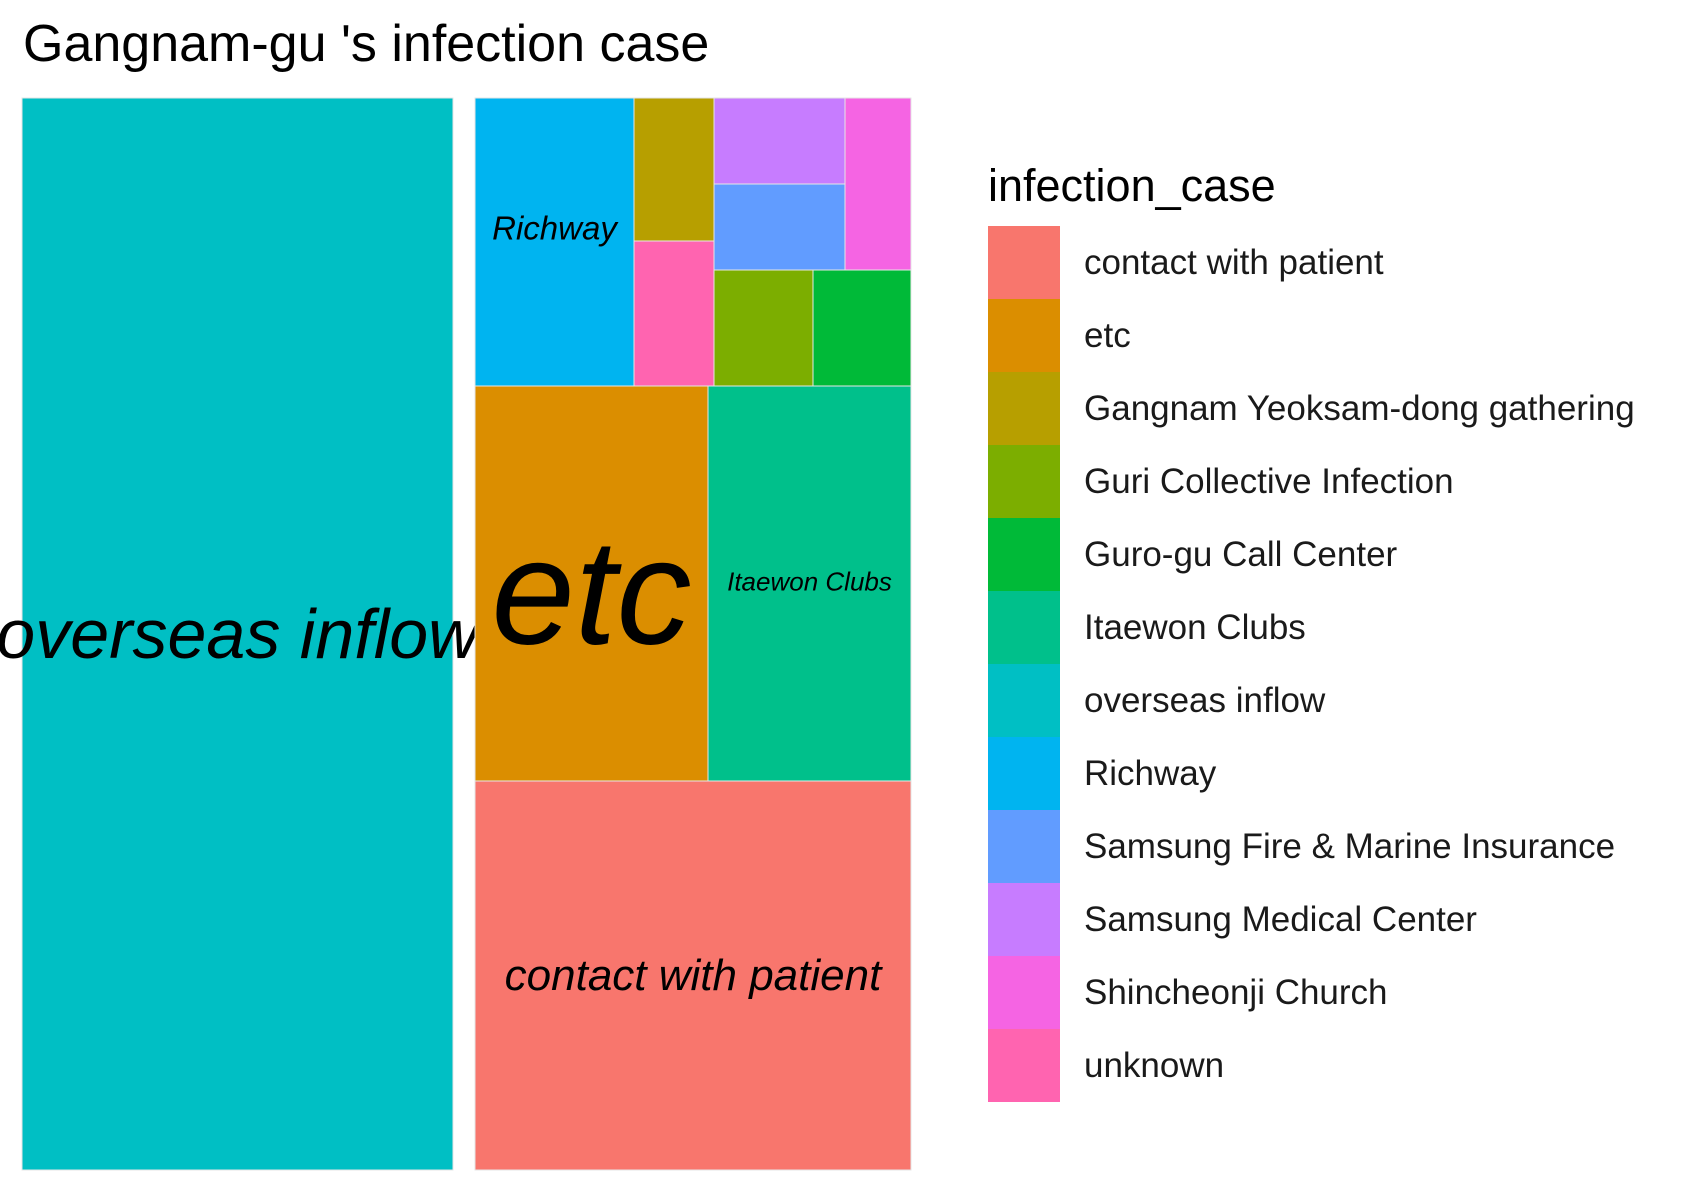  Describe the element at coordinates (862, 328) in the screenshot. I see `tile-guro-gu-call-center` at that location.